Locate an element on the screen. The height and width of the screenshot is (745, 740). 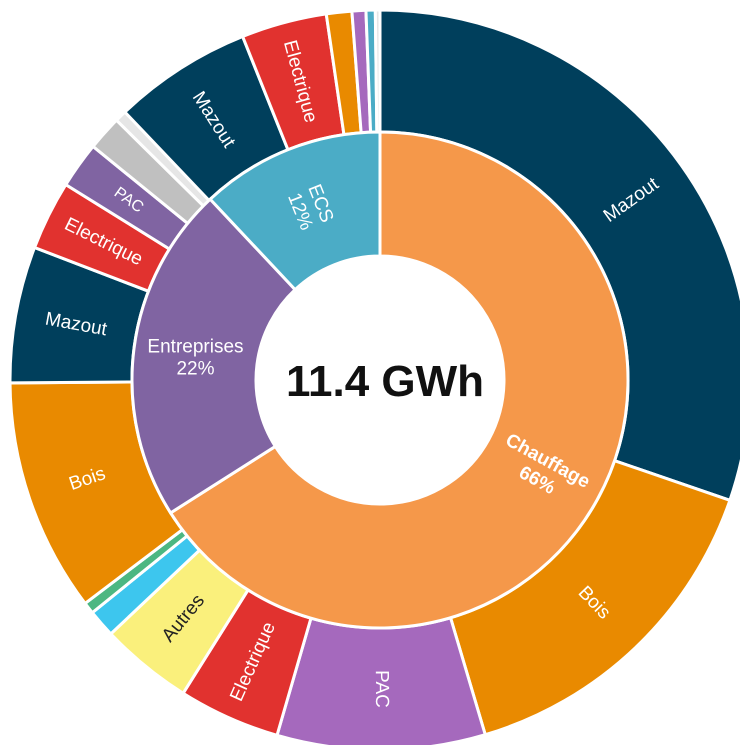
center-hole is located at coordinates (380, 380).